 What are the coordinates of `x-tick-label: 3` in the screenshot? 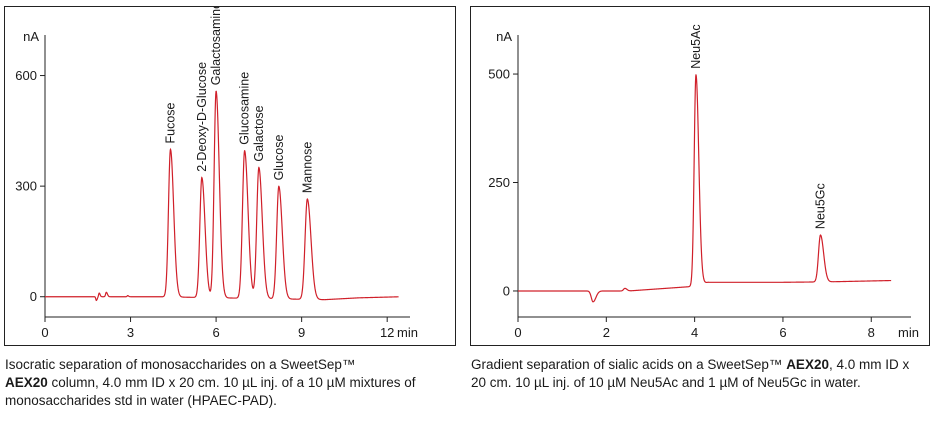 It's located at (130, 332).